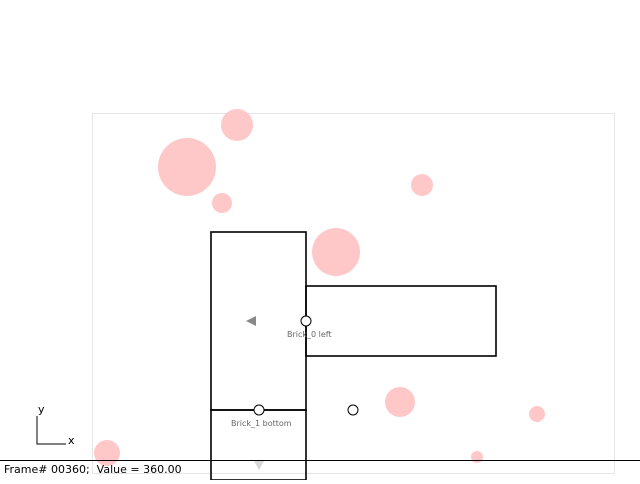 The height and width of the screenshot is (484, 640). Describe the element at coordinates (306, 321) in the screenshot. I see `brick0-left-anchor` at that location.